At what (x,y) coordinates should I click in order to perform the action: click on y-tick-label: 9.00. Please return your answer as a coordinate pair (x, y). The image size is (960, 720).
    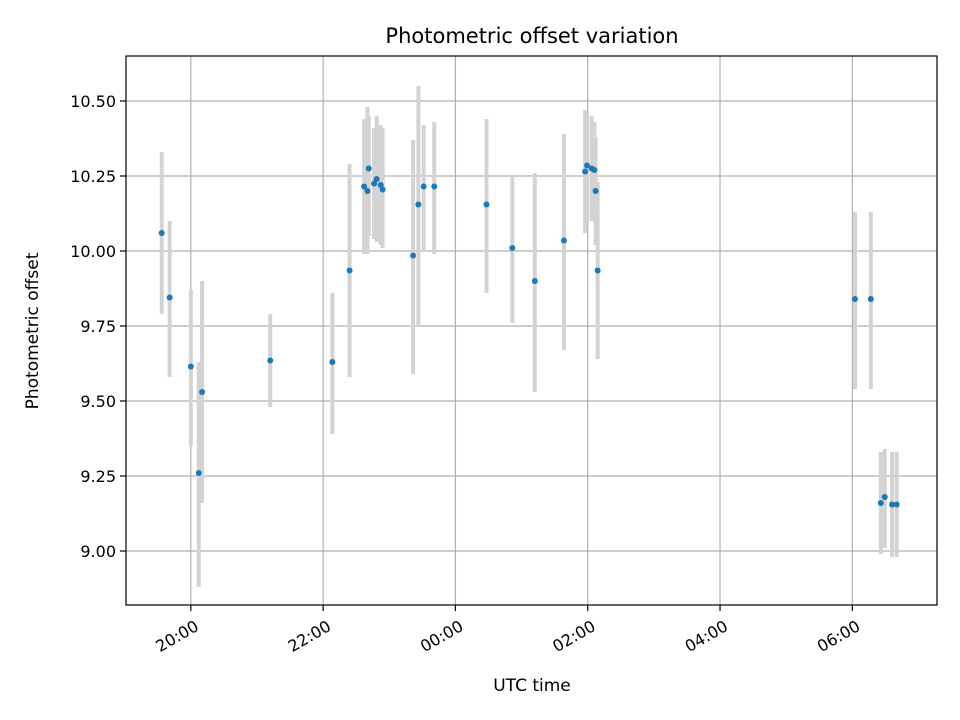
    Looking at the image, I should click on (98, 551).